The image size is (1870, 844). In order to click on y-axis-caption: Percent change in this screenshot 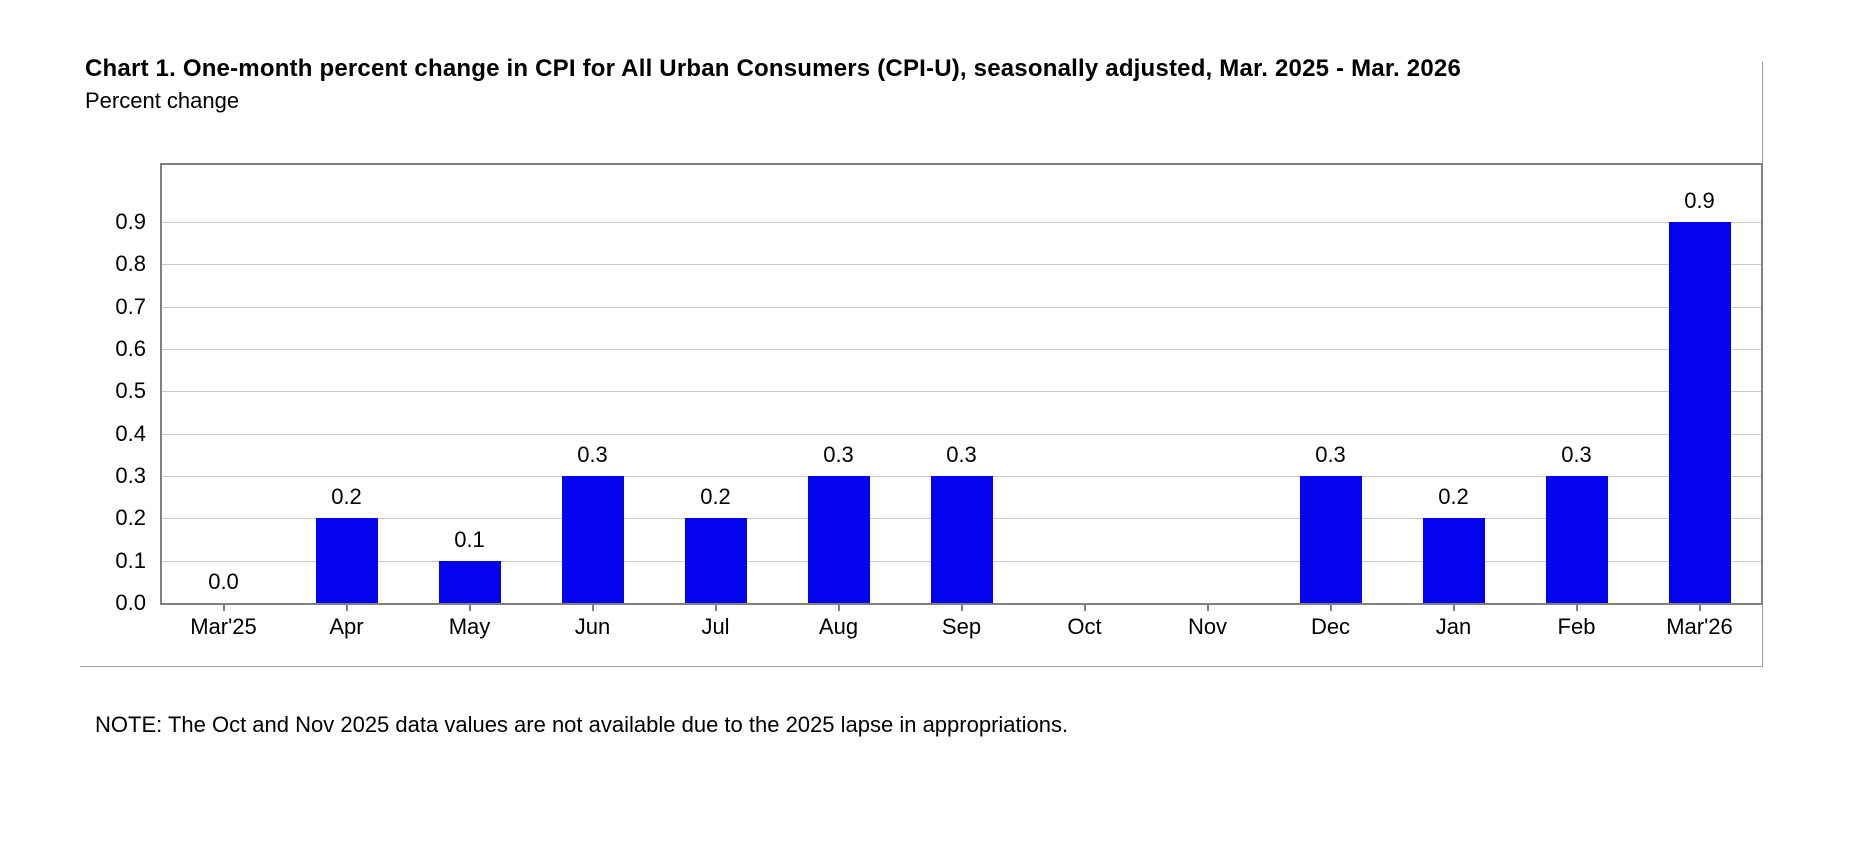, I will do `click(162, 100)`.